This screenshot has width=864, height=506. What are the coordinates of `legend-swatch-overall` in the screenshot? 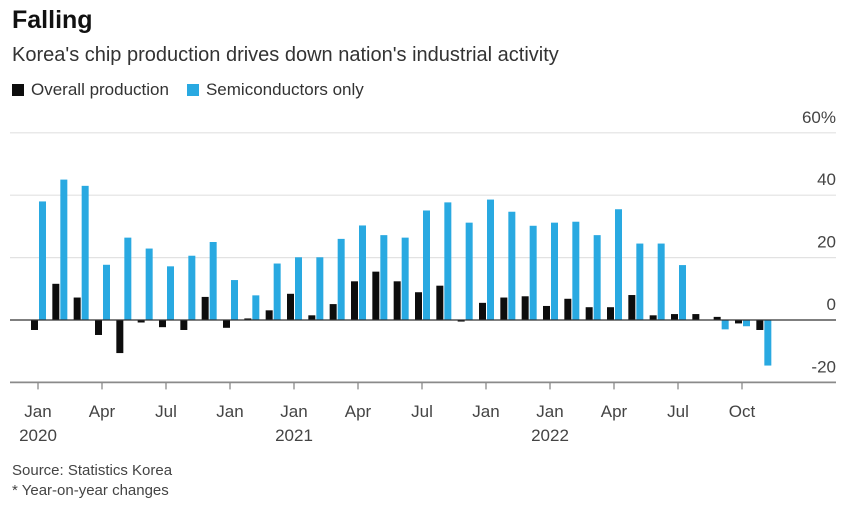 It's located at (18, 90).